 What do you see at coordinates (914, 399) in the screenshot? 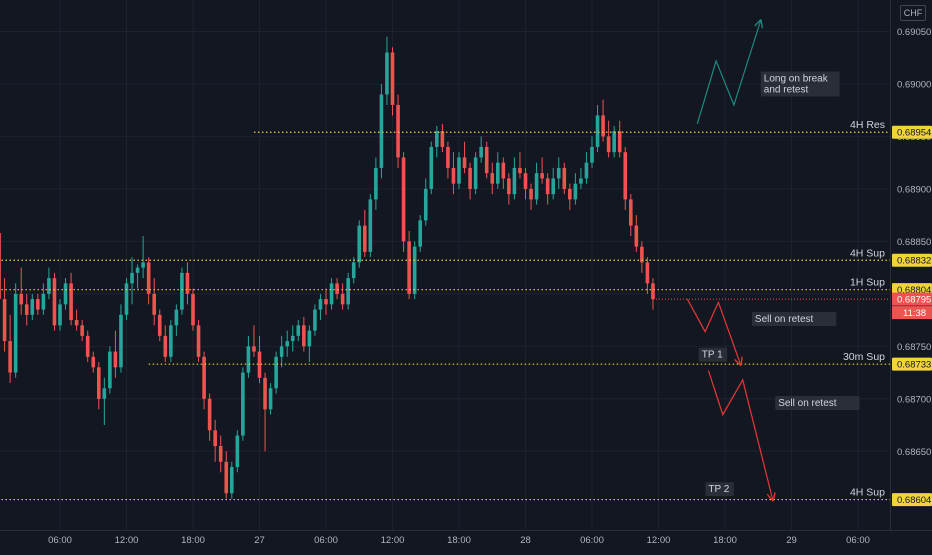
I see `price-tick-7: 0.68700` at bounding box center [914, 399].